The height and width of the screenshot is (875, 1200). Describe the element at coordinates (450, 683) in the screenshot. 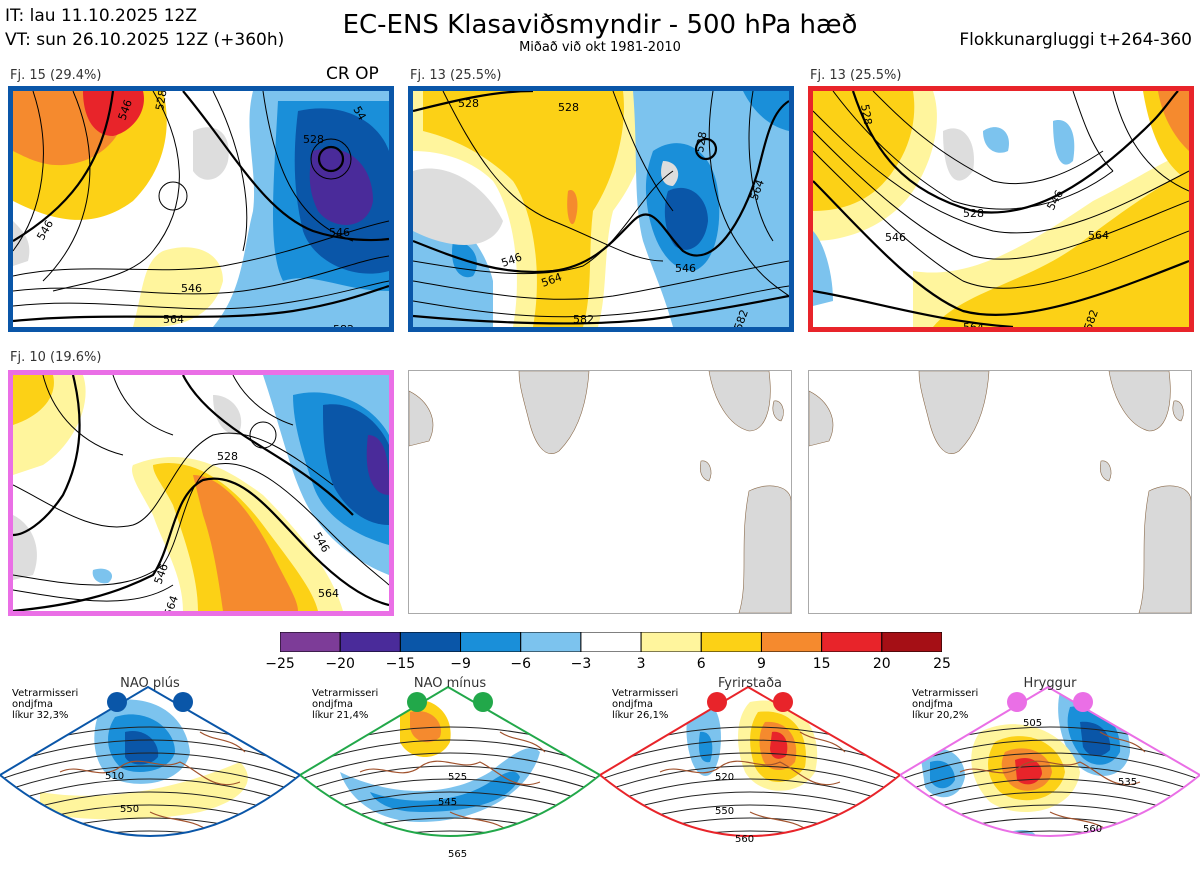

I see `regime-name: NAO mínus` at that location.